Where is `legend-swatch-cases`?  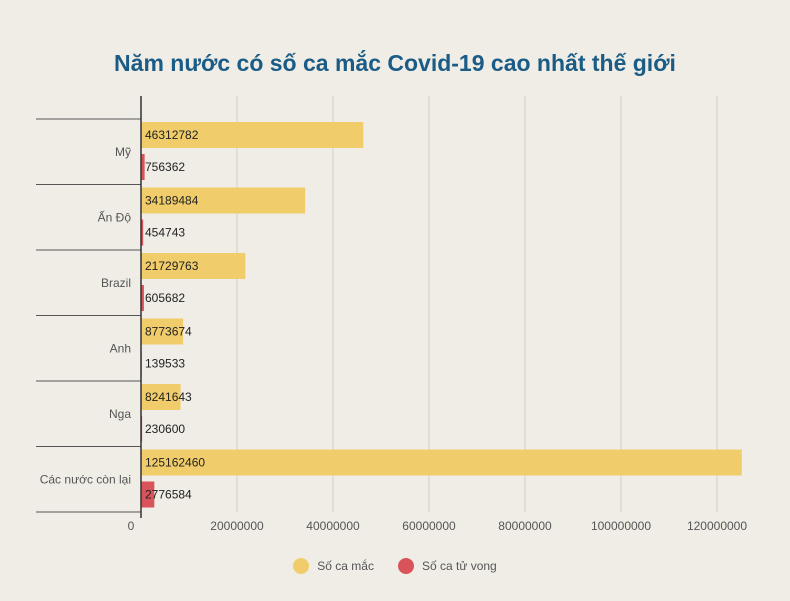
legend-swatch-cases is located at coordinates (301, 566).